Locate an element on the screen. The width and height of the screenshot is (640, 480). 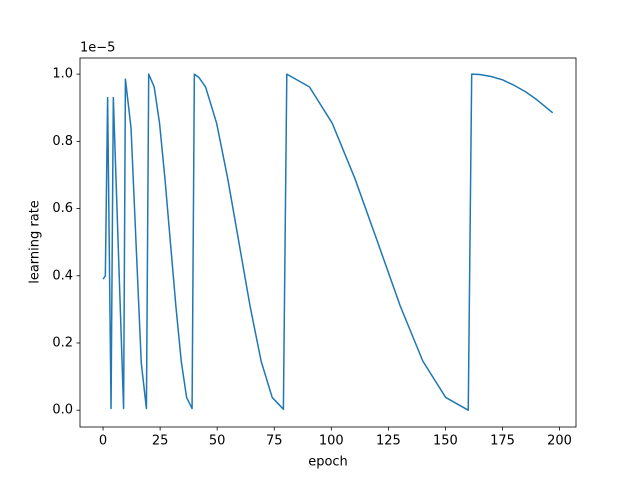
y-tick-label: 0.2 is located at coordinates (62, 342).